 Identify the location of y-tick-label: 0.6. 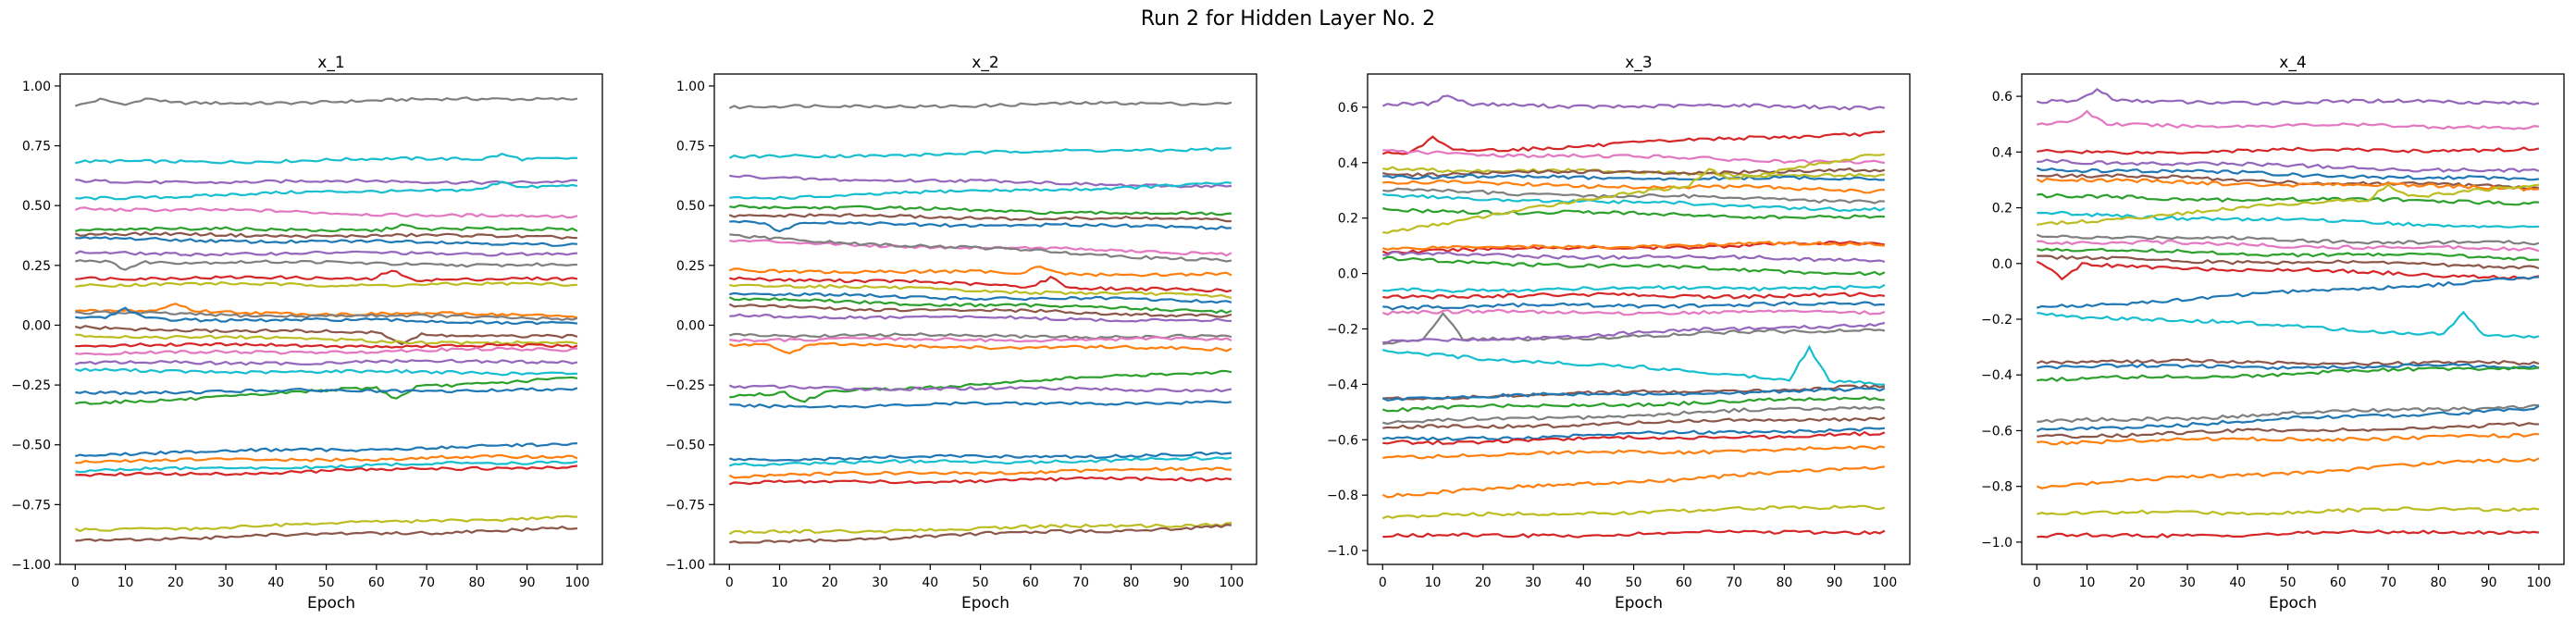
(2002, 97).